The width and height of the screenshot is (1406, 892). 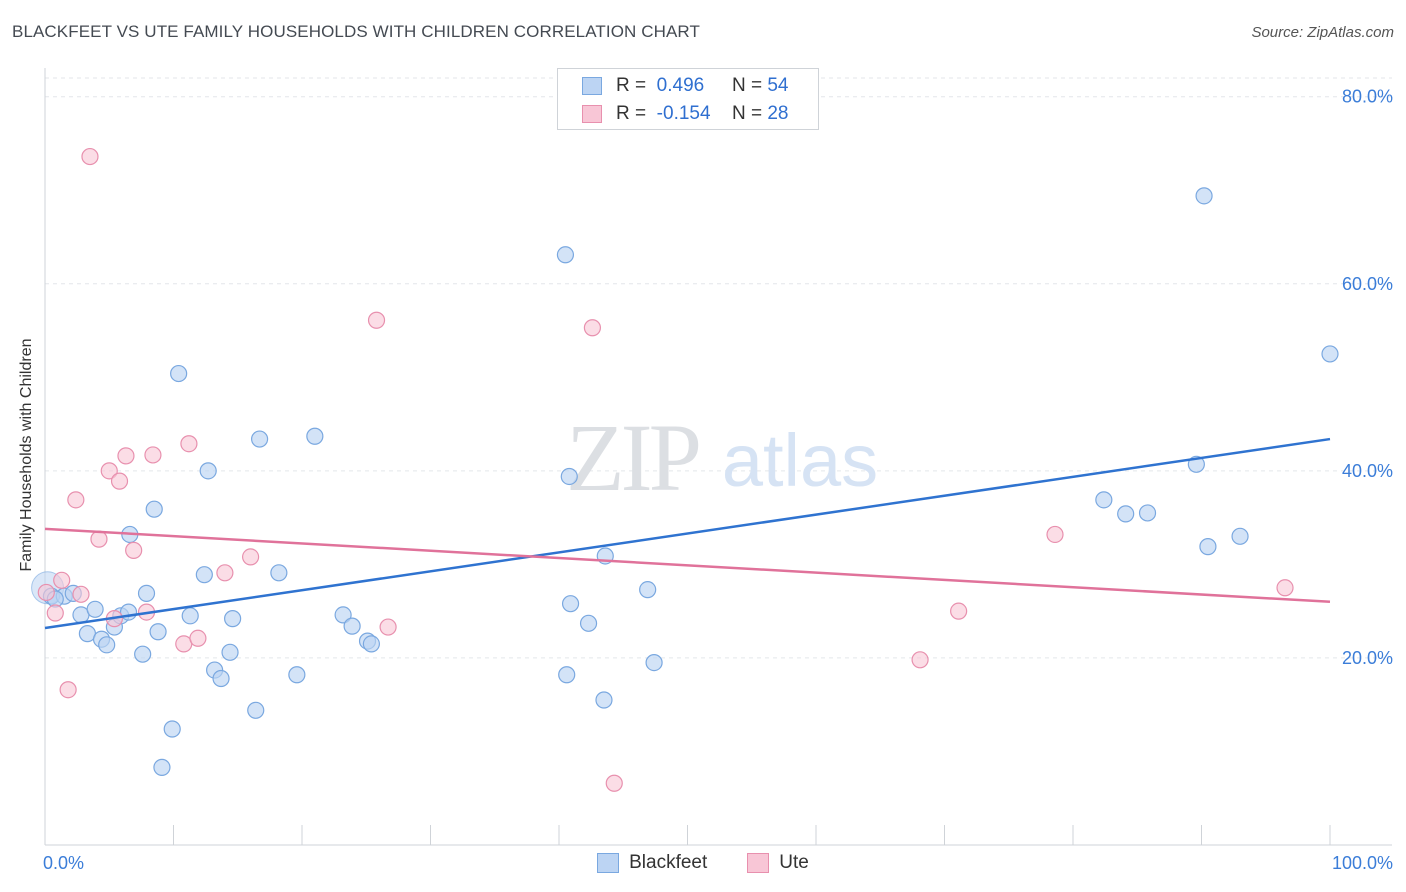 What do you see at coordinates (1367, 284) in the screenshot?
I see `y-tick-label: 60.0%` at bounding box center [1367, 284].